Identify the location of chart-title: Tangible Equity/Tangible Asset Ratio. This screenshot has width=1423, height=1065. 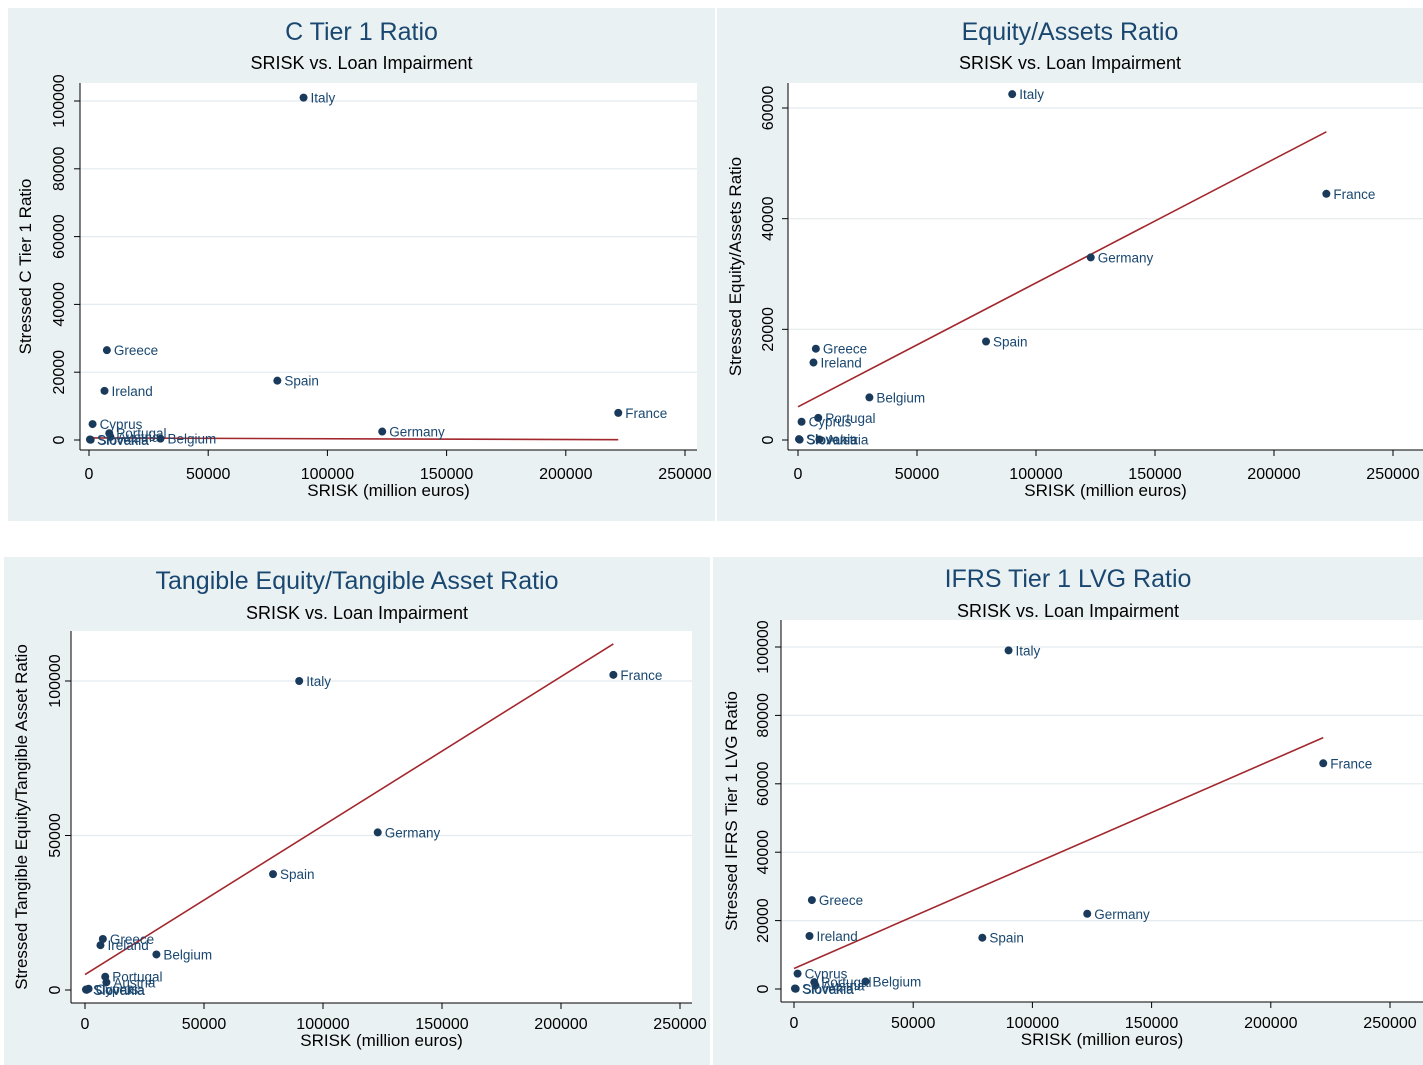
(356, 581).